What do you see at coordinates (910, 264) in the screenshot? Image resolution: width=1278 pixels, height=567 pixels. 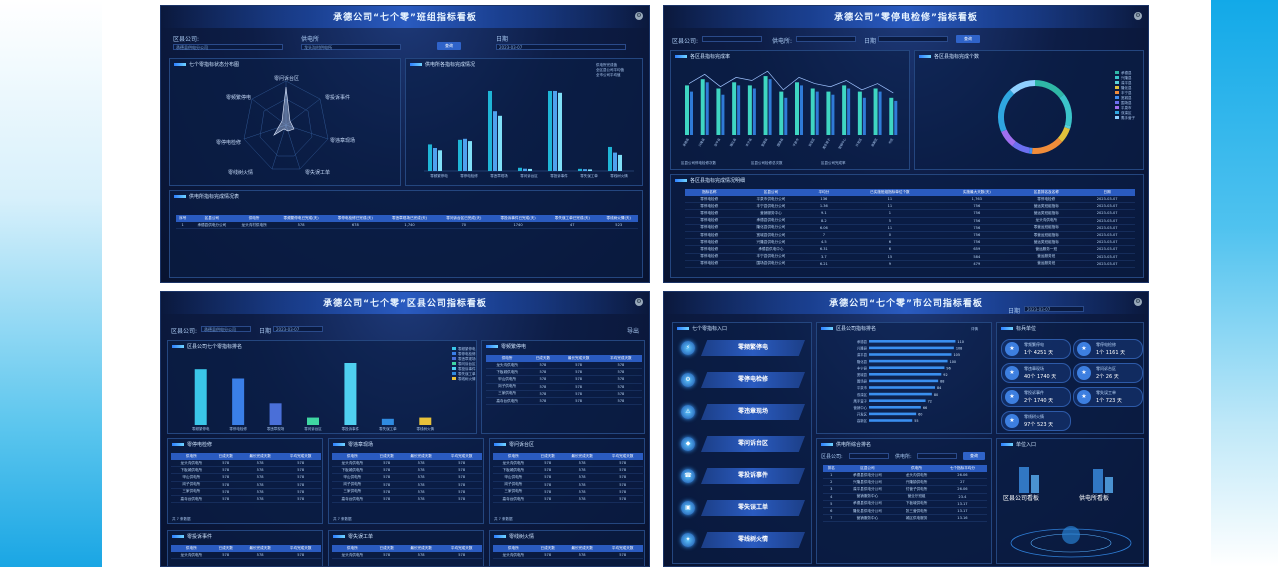 I see `table-row: 零停电检修 围场县供电分公司 6.21 9 479 营运服务班 2023-03-07` at bounding box center [910, 264].